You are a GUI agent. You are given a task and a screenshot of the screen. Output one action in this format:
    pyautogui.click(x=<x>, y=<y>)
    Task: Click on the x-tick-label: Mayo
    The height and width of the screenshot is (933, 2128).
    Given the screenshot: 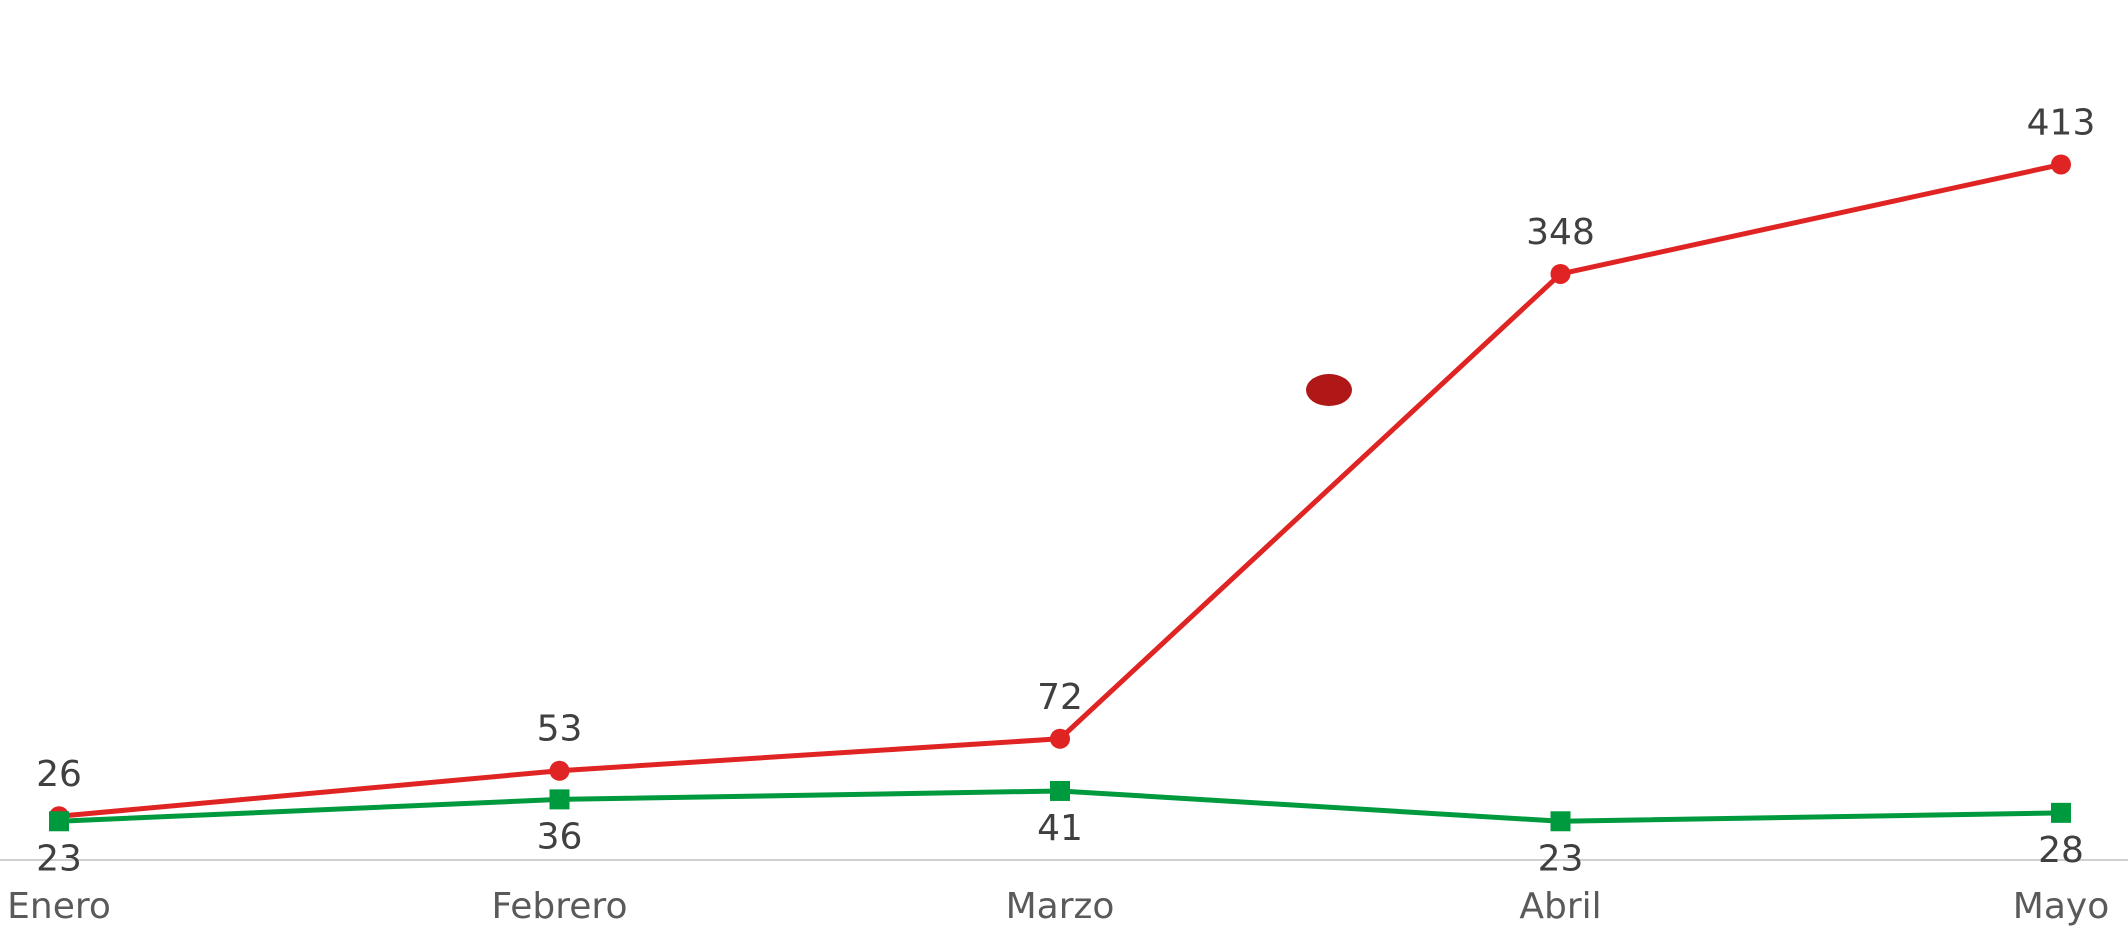 What is the action you would take?
    pyautogui.click(x=2061, y=906)
    